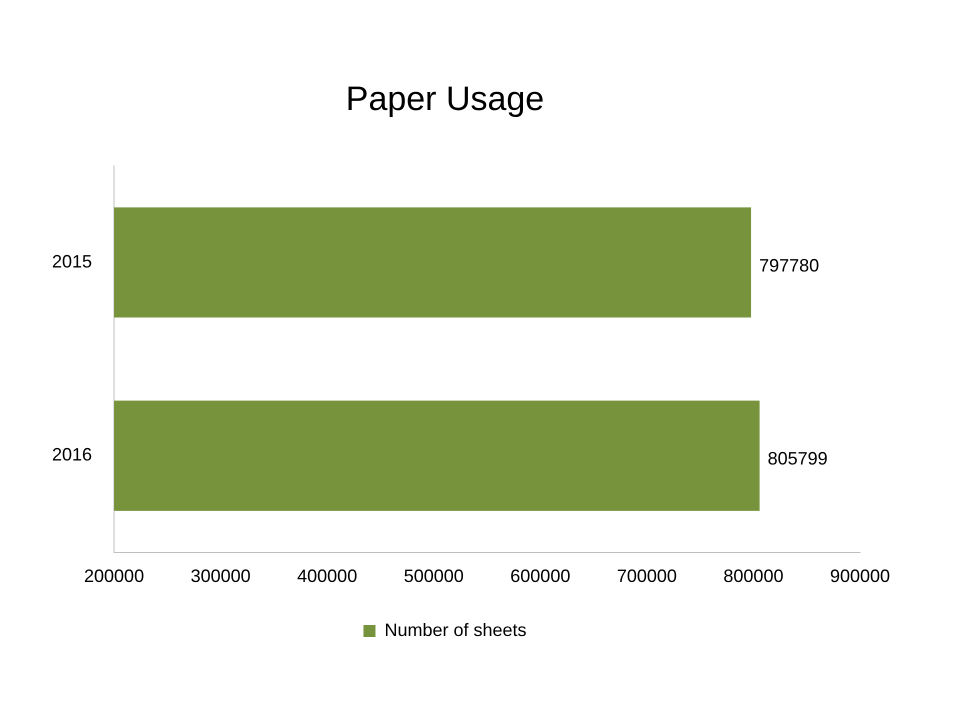  What do you see at coordinates (789, 265) in the screenshot?
I see `data-label: 797780` at bounding box center [789, 265].